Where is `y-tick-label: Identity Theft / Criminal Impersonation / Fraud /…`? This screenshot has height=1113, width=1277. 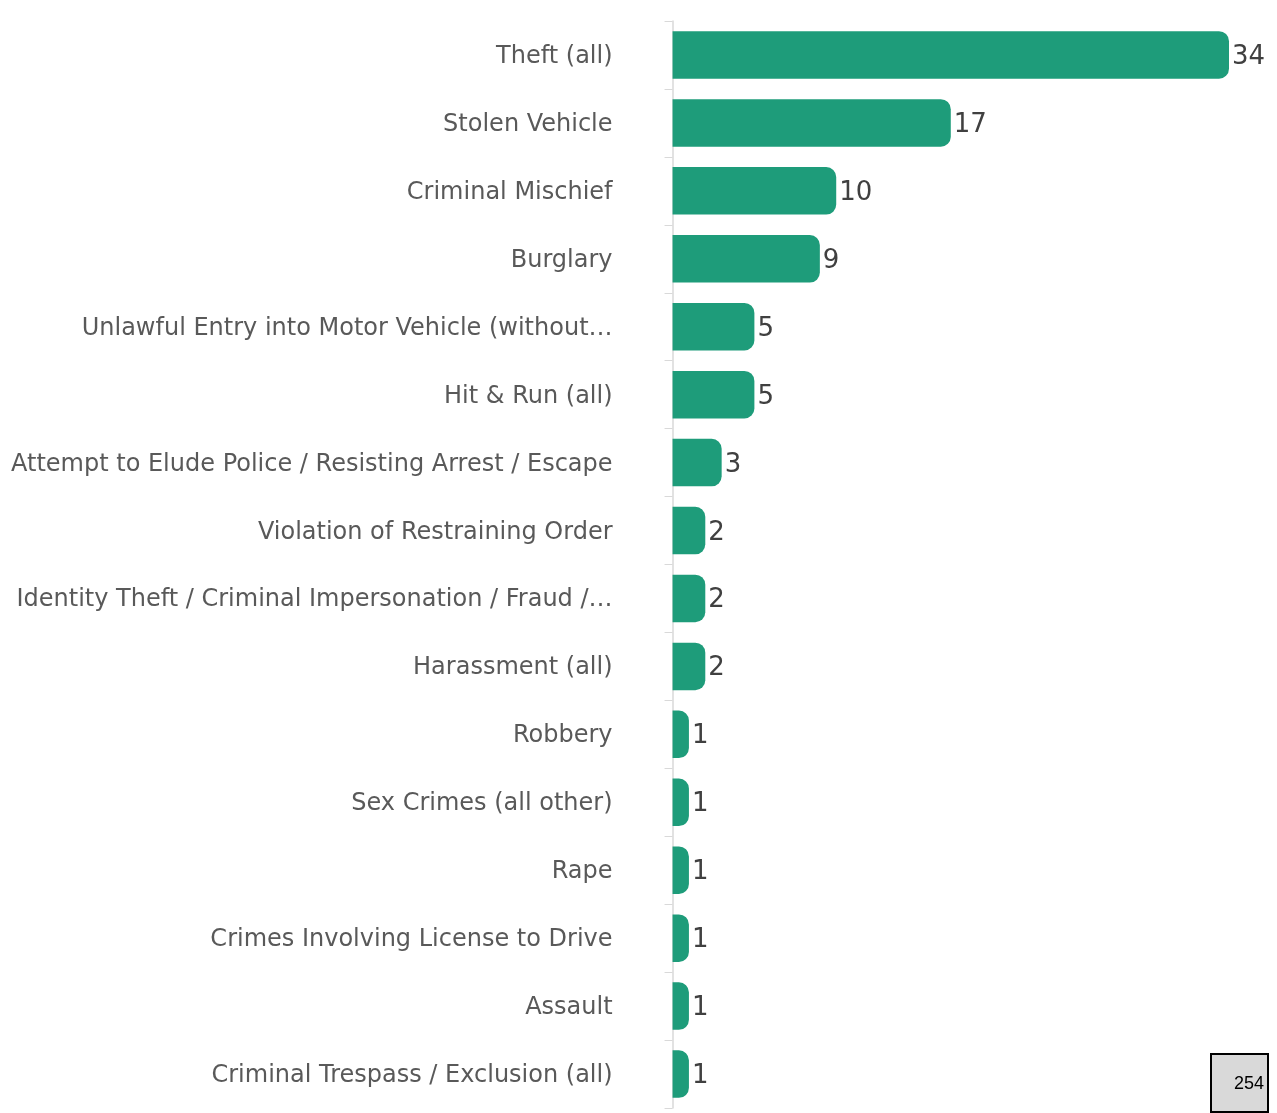 y-tick-label: Identity Theft / Criminal Impersonation / Fraud /… is located at coordinates (314, 598).